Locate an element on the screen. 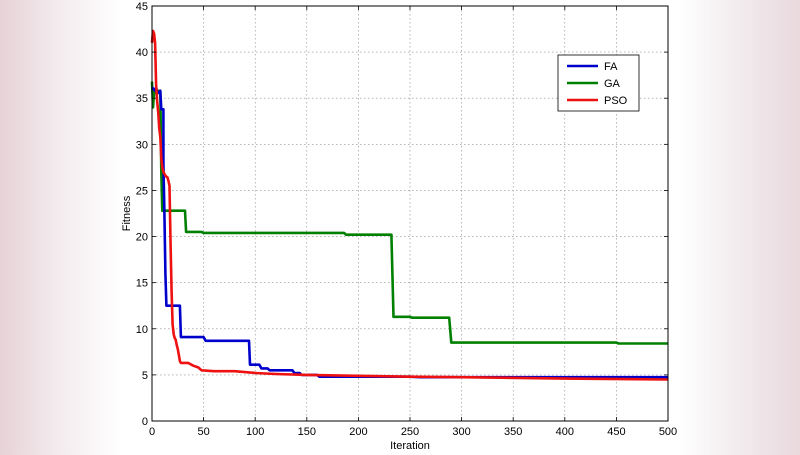 This screenshot has width=800, height=455. y-tick-label: 5 is located at coordinates (145, 376).